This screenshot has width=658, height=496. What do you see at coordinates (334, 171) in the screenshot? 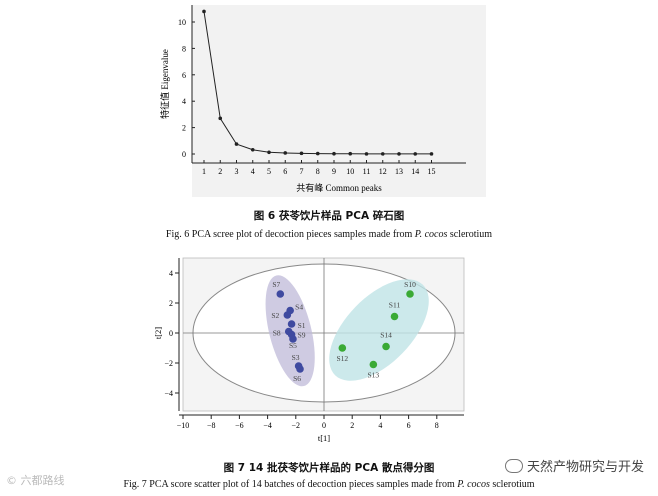
I see `scree-x-tick-label: 9` at bounding box center [334, 171].